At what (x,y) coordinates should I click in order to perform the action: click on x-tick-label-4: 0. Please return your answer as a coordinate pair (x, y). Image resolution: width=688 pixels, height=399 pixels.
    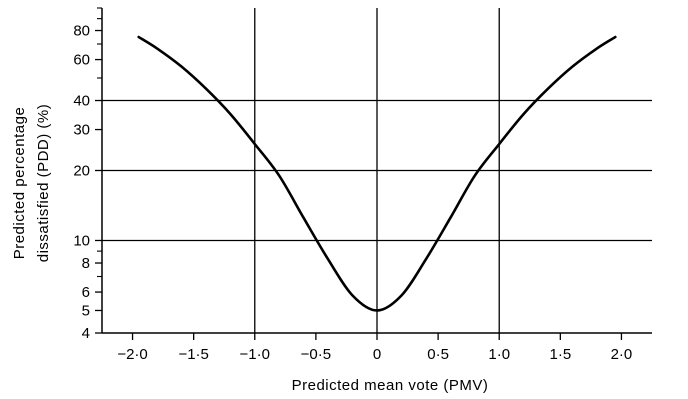
    Looking at the image, I should click on (377, 354).